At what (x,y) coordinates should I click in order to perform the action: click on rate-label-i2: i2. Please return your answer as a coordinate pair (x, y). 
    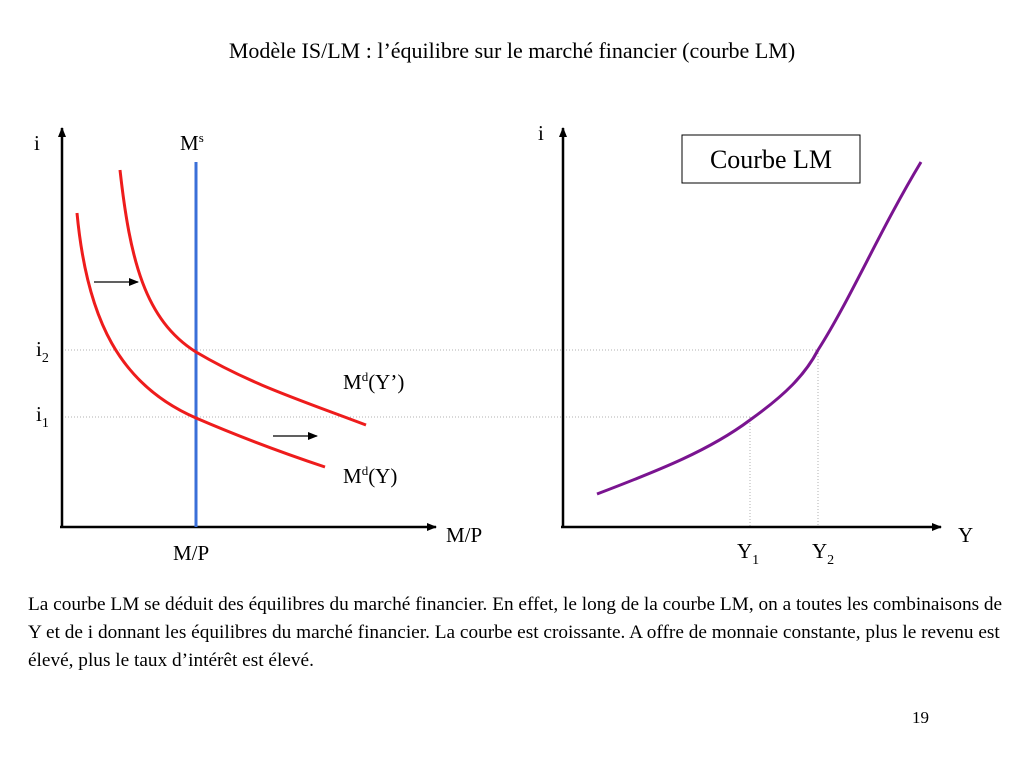
    Looking at the image, I should click on (42, 351).